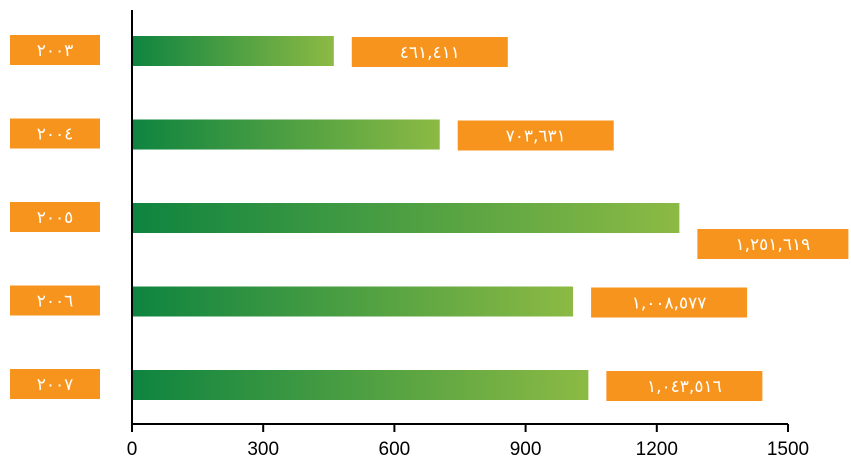 This screenshot has height=463, width=851. I want to click on x-tick-label: 0, so click(132, 449).